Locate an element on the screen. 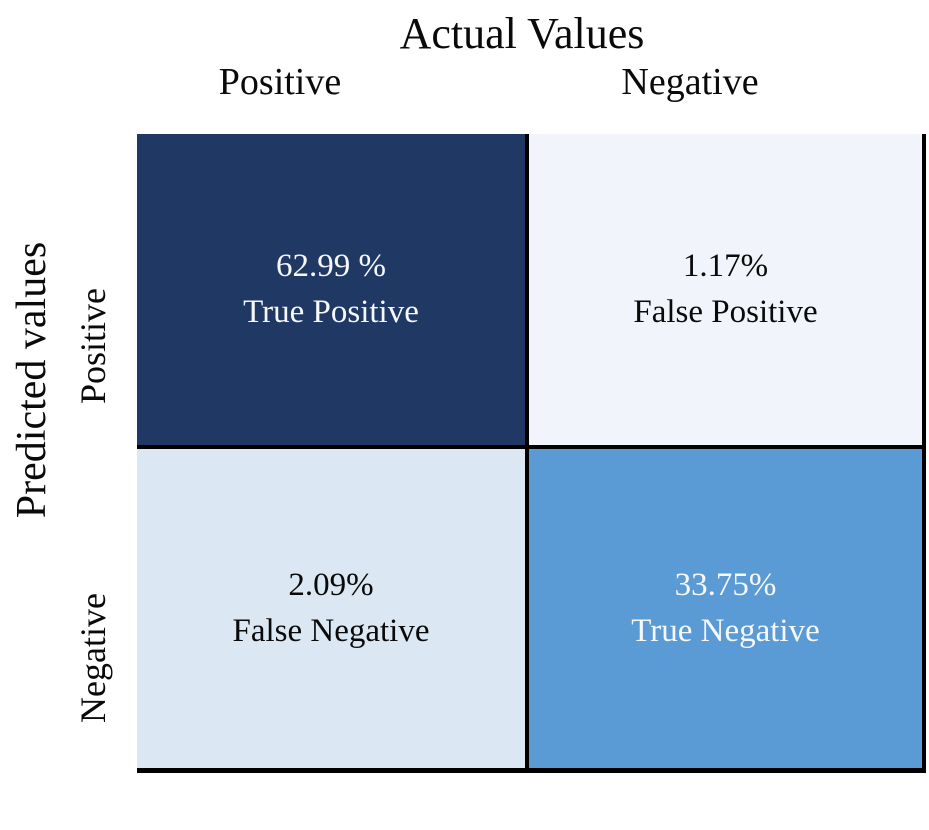 This screenshot has width=929, height=830. column-label-actual-positive: Positive is located at coordinates (280, 82).